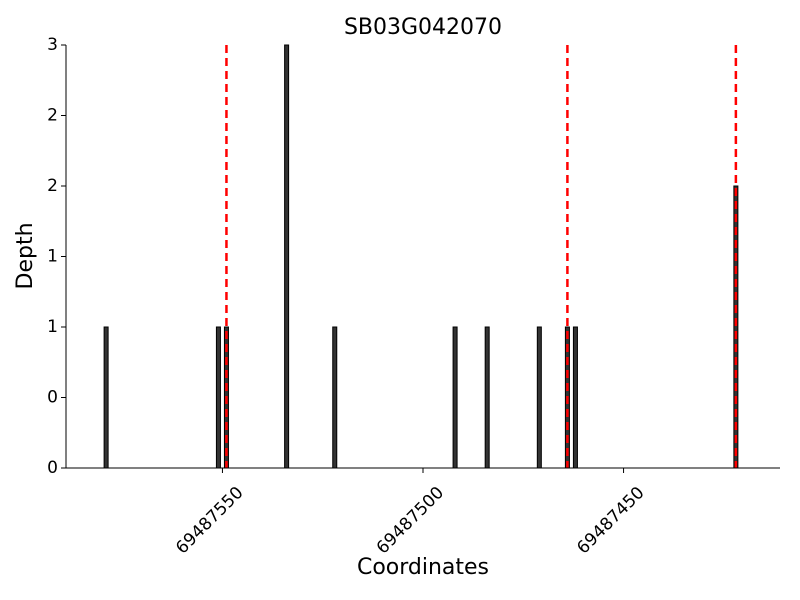  Describe the element at coordinates (52, 45) in the screenshot. I see `y-tick-label: 3` at that location.